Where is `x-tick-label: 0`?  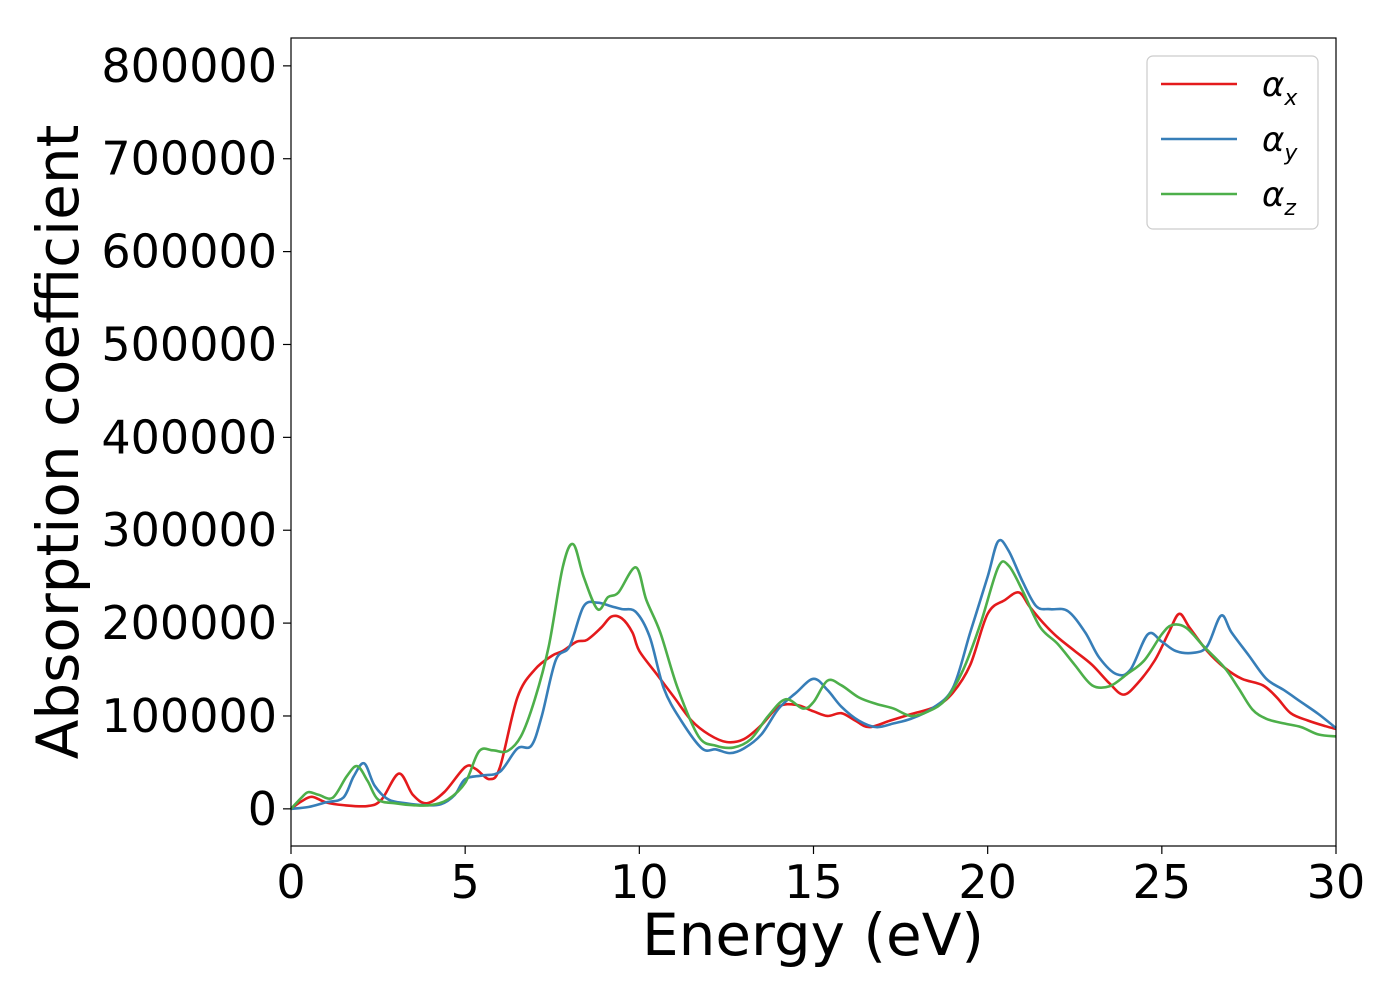 x-tick-label: 0 is located at coordinates (290, 882).